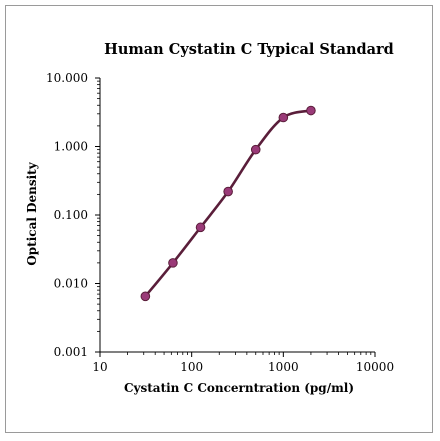 Image resolution: width=440 pixels, height=441 pixels. I want to click on x-tick-label: 100, so click(191, 367).